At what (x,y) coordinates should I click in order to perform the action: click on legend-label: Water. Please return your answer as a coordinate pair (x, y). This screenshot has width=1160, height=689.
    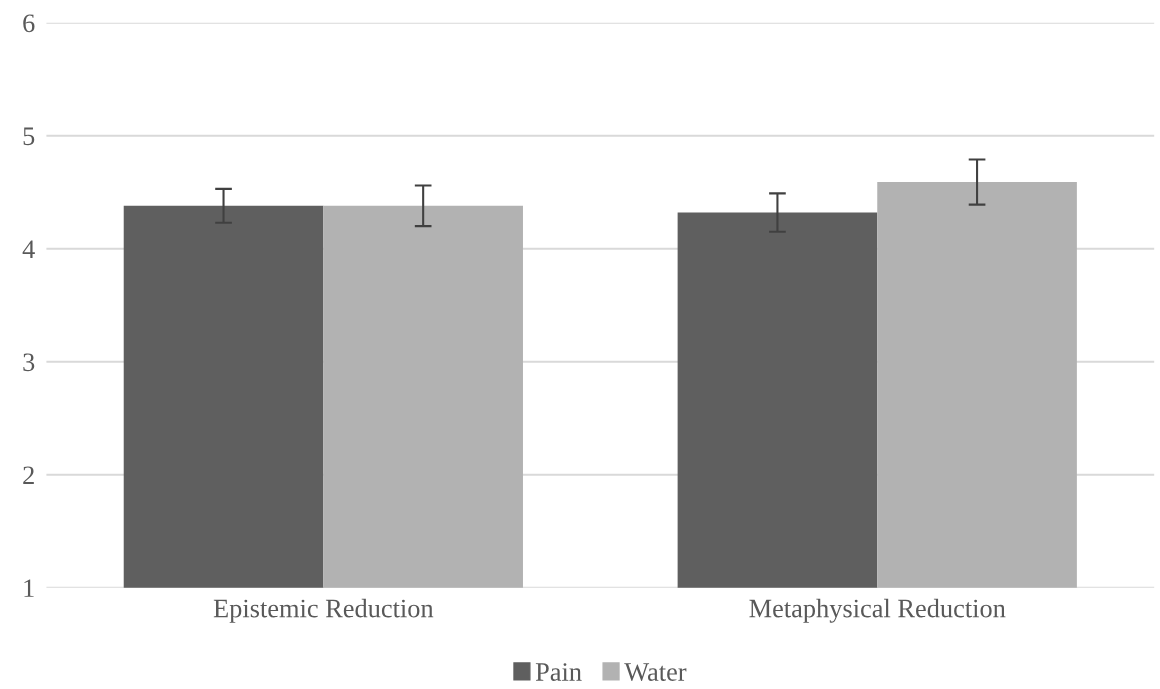
    Looking at the image, I should click on (655, 672).